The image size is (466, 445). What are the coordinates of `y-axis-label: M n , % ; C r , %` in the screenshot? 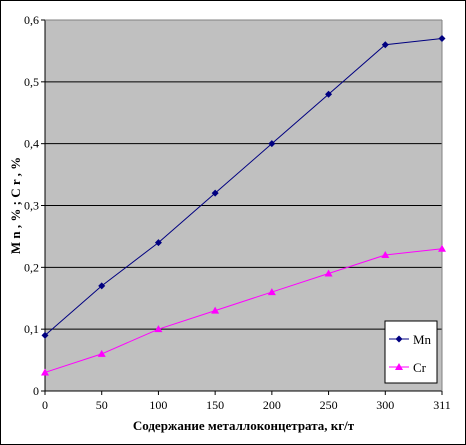 It's located at (15, 205).